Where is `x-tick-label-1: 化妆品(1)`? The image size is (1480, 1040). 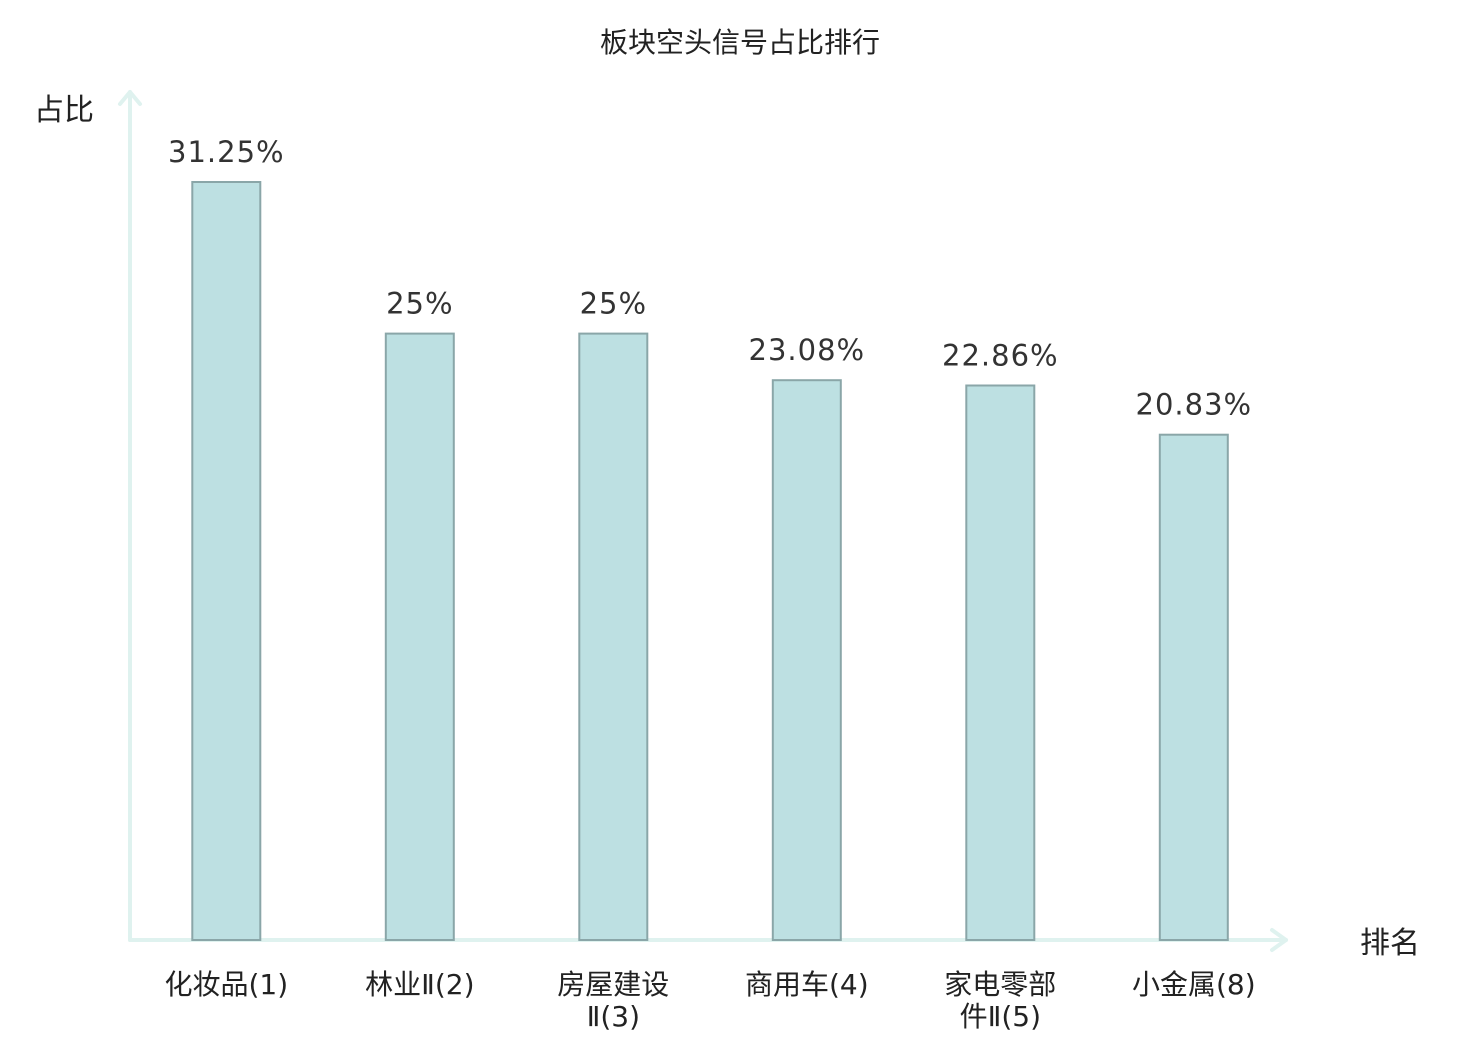 x-tick-label-1: 化妆品(1) is located at coordinates (226, 984).